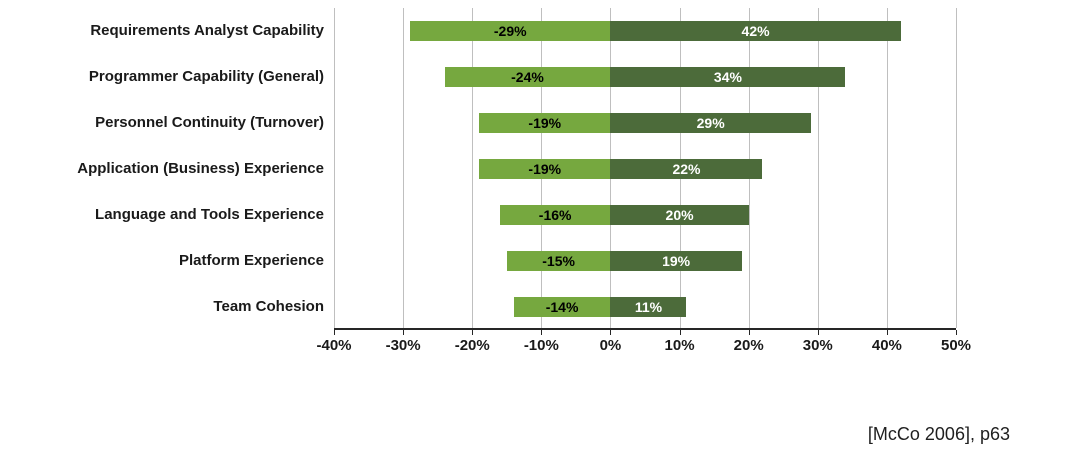  What do you see at coordinates (206, 76) in the screenshot?
I see `category-label: Programmer Capability (General)` at bounding box center [206, 76].